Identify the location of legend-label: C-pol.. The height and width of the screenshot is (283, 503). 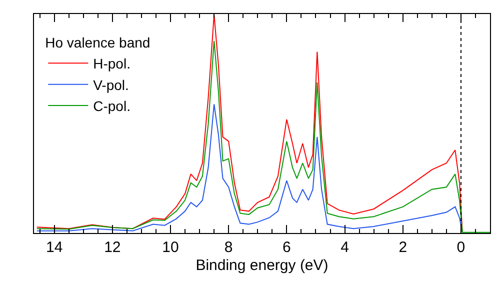
(111, 106).